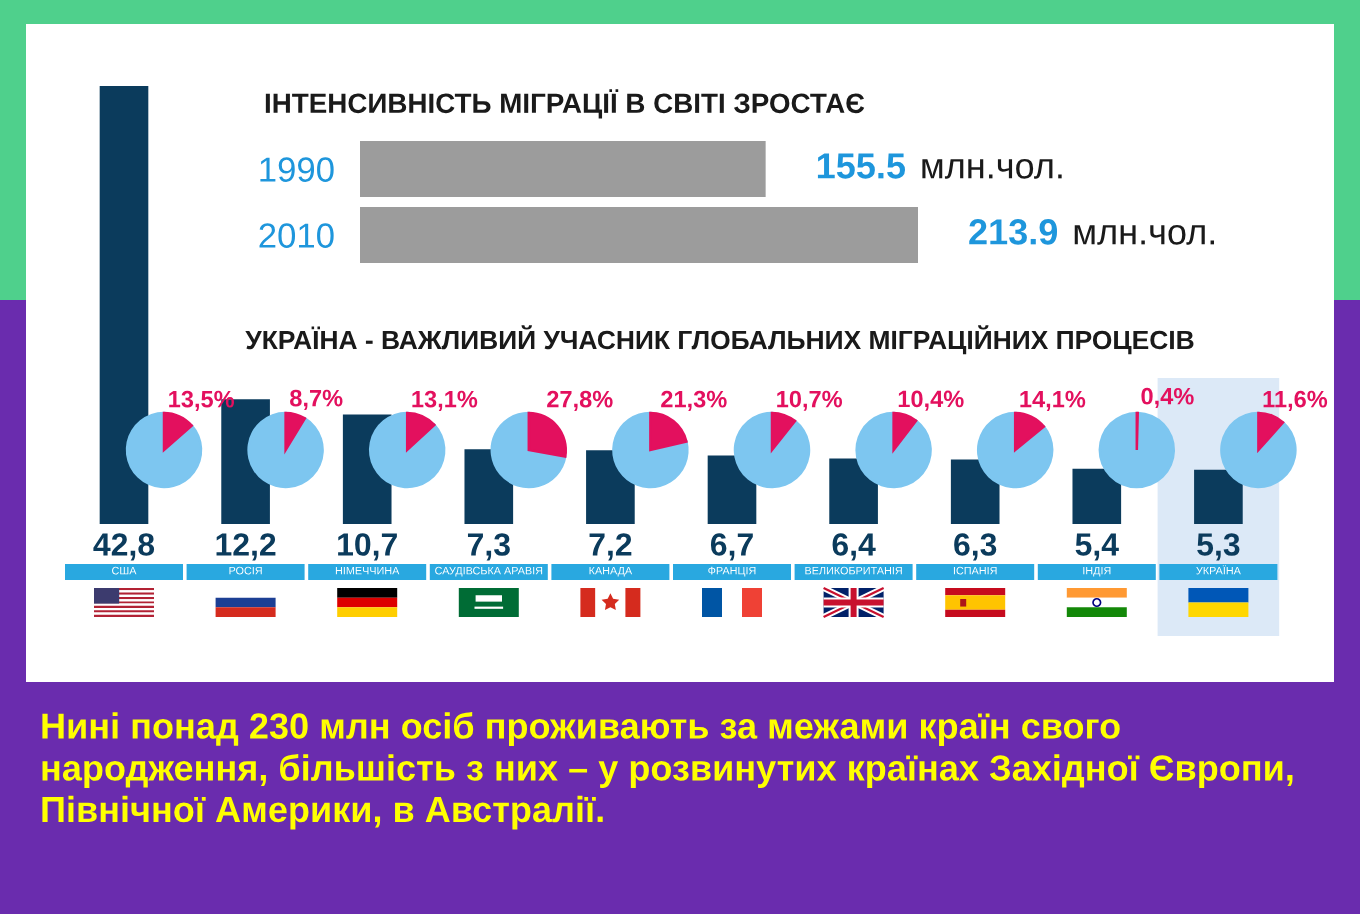 Image resolution: width=1360 pixels, height=914 pixels. What do you see at coordinates (246, 547) in the screenshot?
I see `data-label: 12,2` at bounding box center [246, 547].